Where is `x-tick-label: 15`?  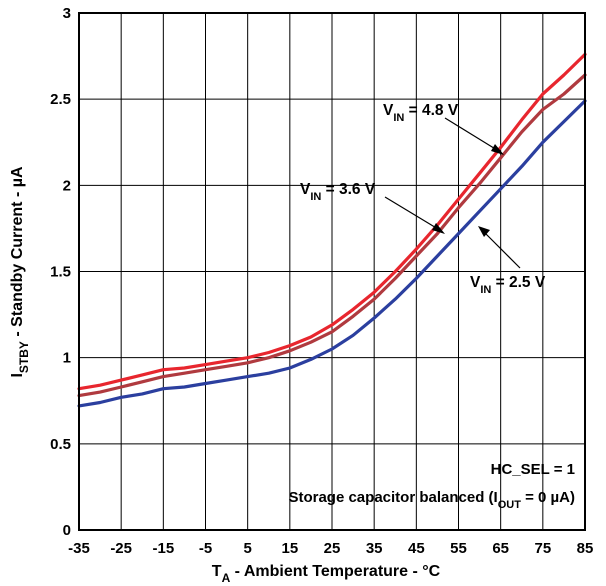
x-tick-label: 15 is located at coordinates (289, 548).